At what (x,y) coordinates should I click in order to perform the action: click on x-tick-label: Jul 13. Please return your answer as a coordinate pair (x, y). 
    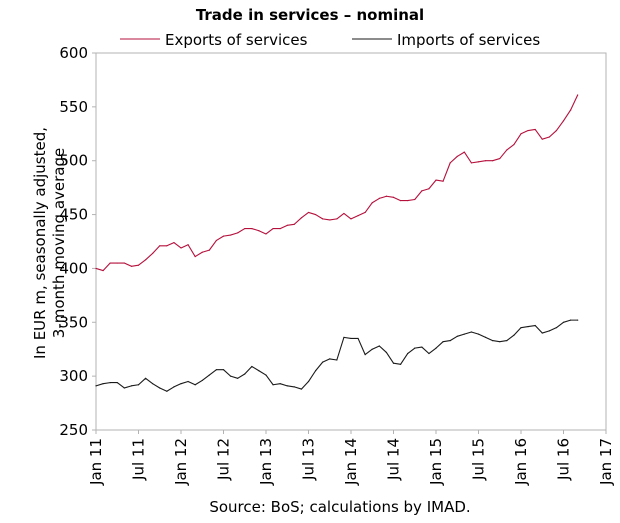
    Looking at the image, I should click on (309, 459).